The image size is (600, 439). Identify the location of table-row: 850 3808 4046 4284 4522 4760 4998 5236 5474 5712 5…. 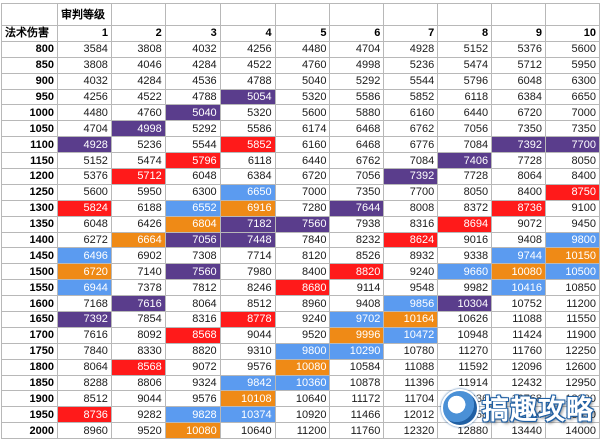
(300, 65).